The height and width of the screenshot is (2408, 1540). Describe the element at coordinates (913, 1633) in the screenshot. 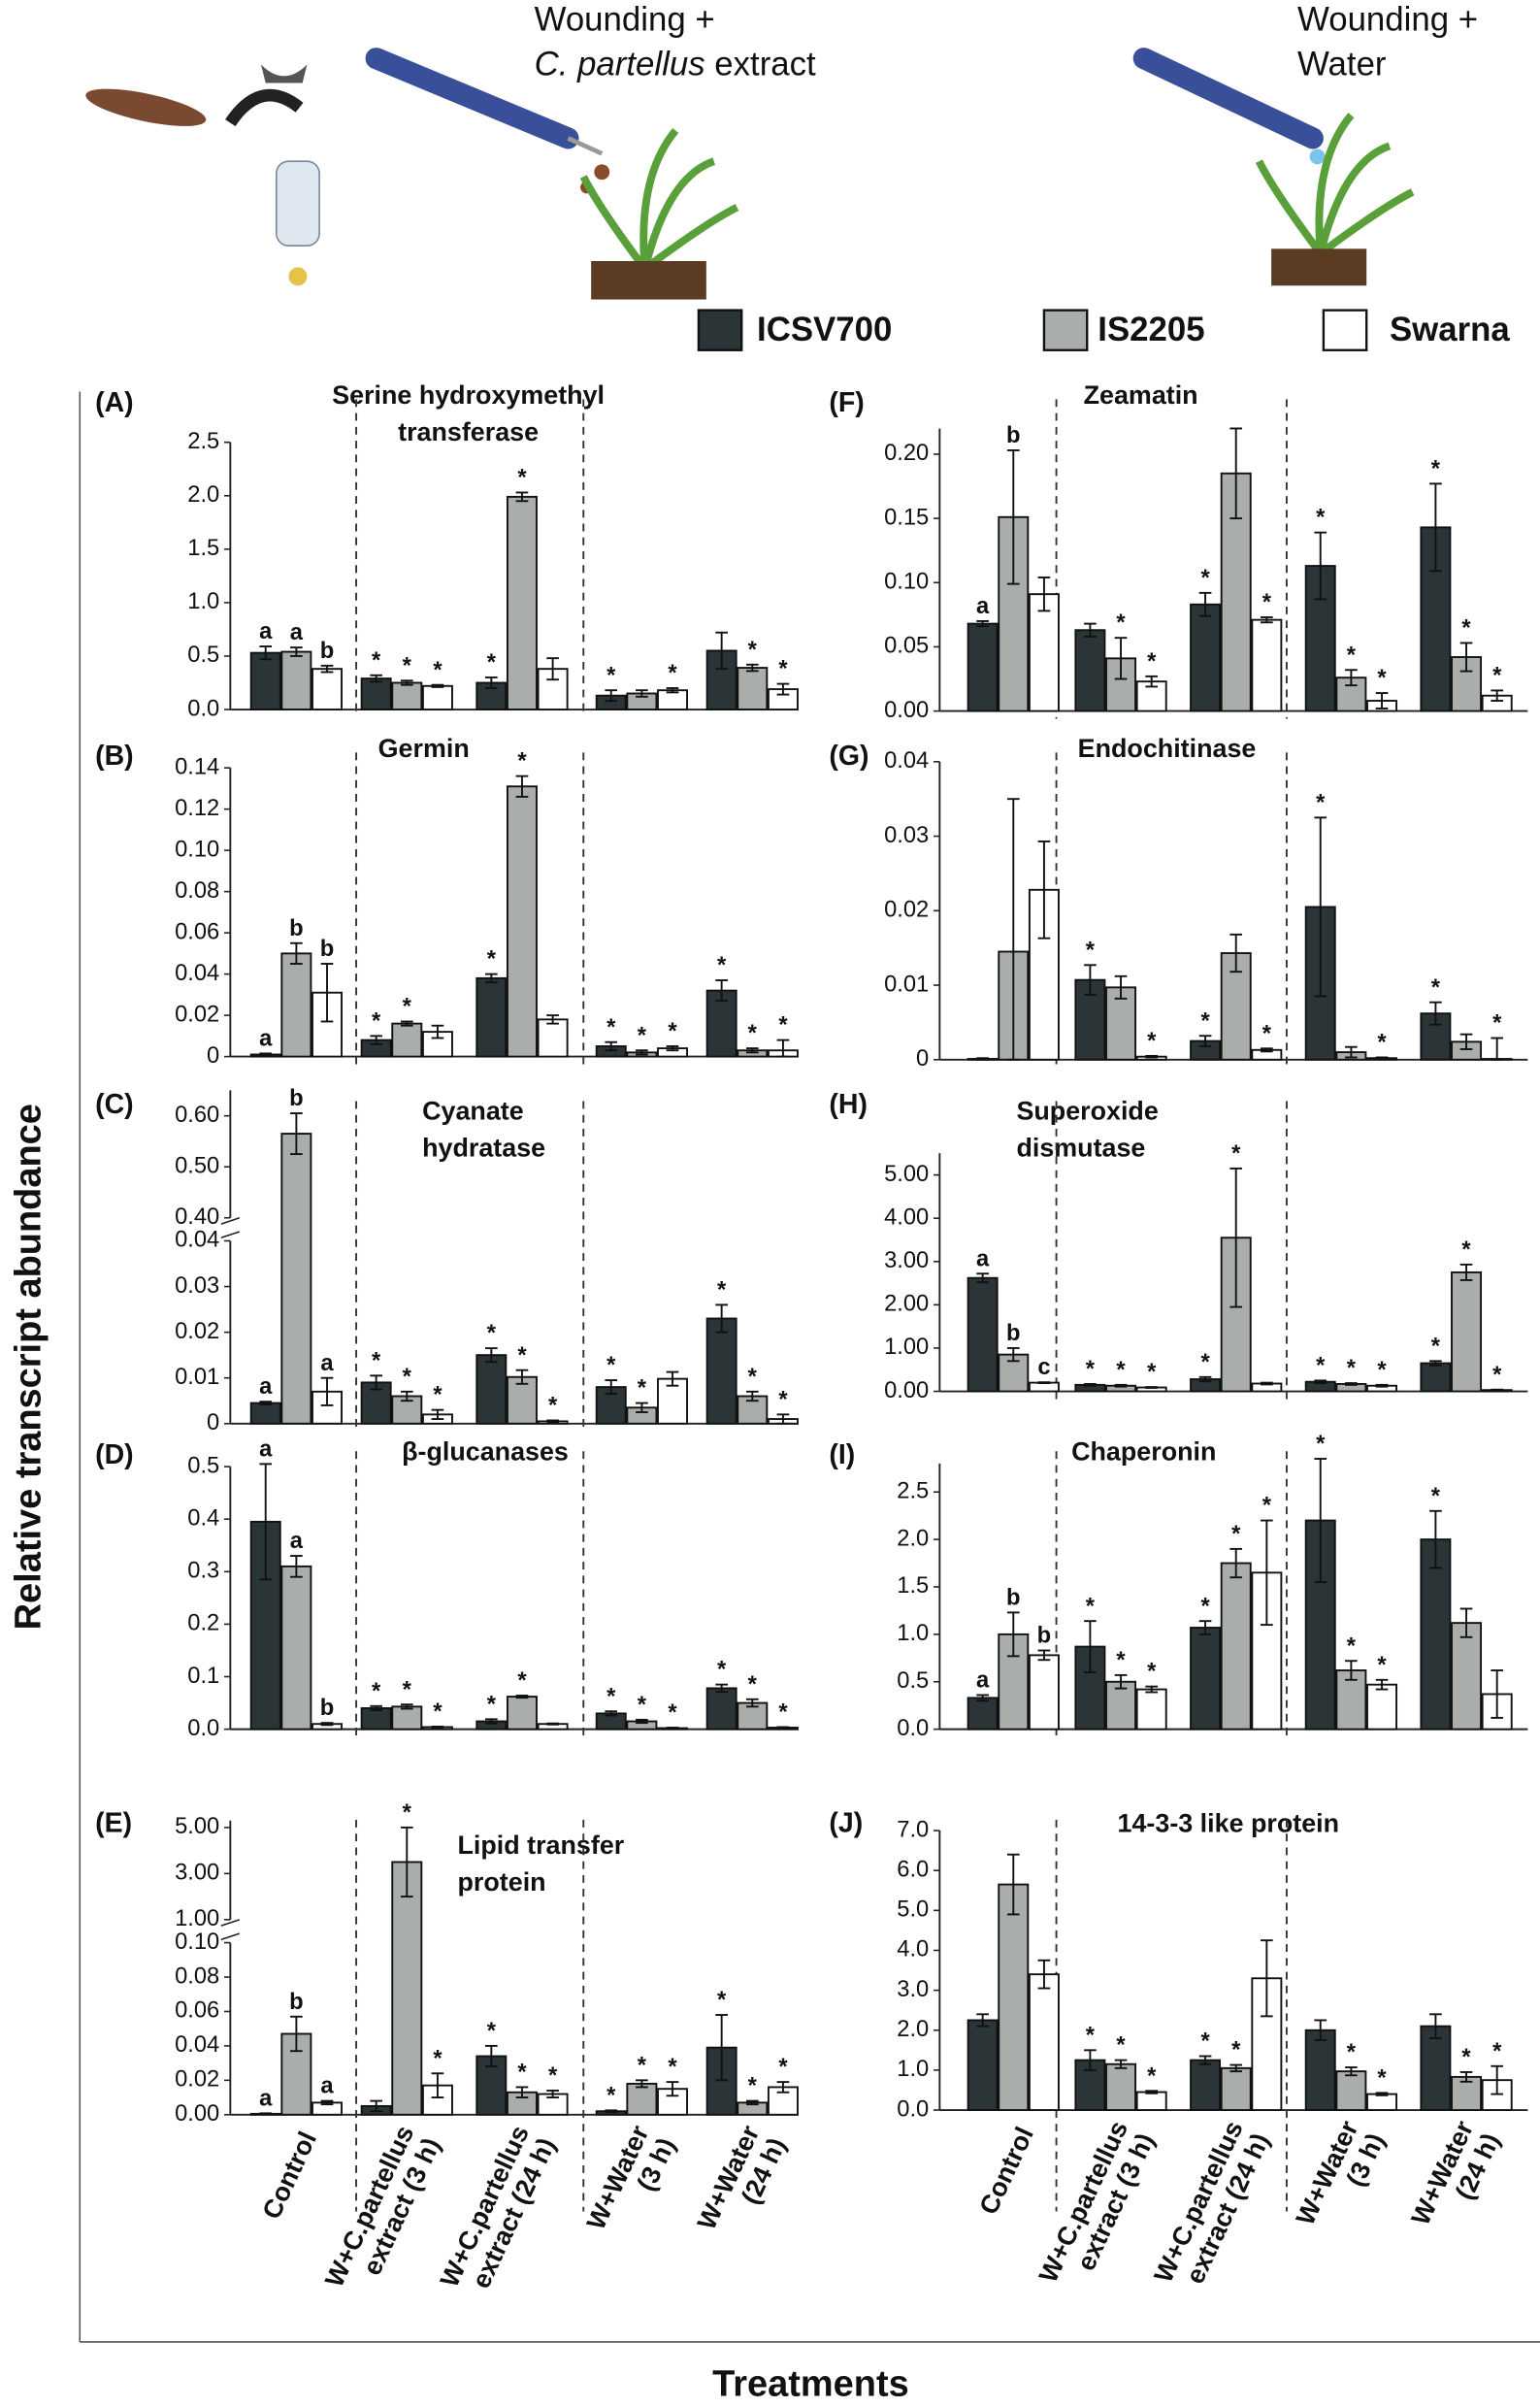

I see `y-tick-label: 1.0` at that location.